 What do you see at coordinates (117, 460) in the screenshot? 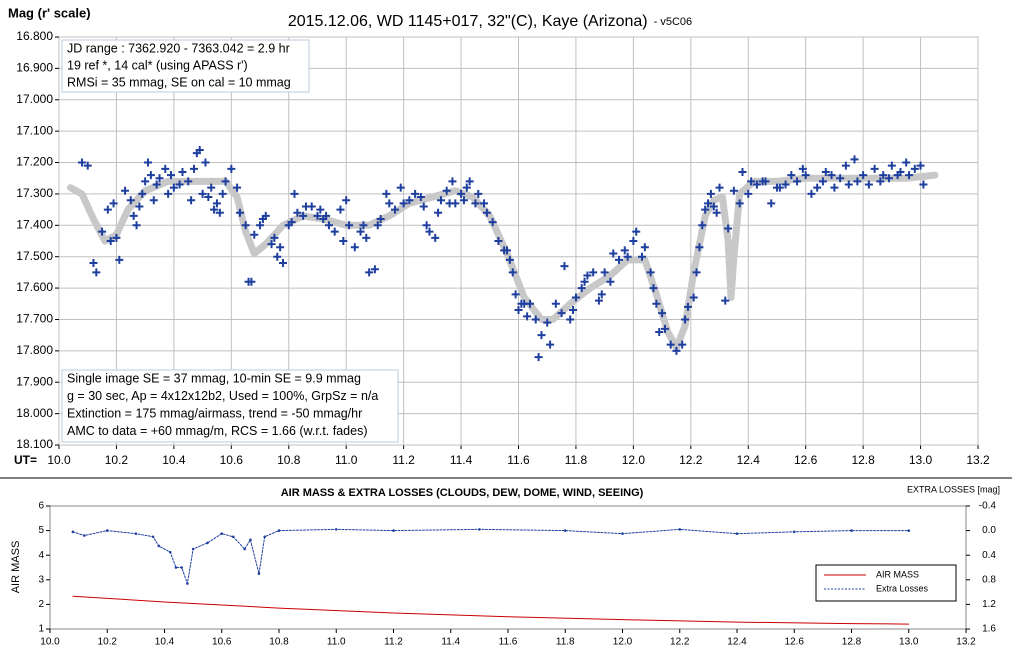
I see `x-tick-label: 10.2` at bounding box center [117, 460].